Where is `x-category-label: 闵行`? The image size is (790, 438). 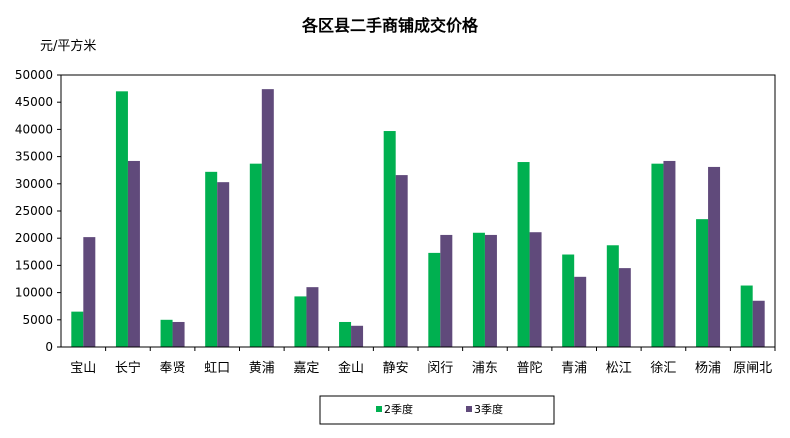
x-category-label: 闵行 is located at coordinates (440, 368).